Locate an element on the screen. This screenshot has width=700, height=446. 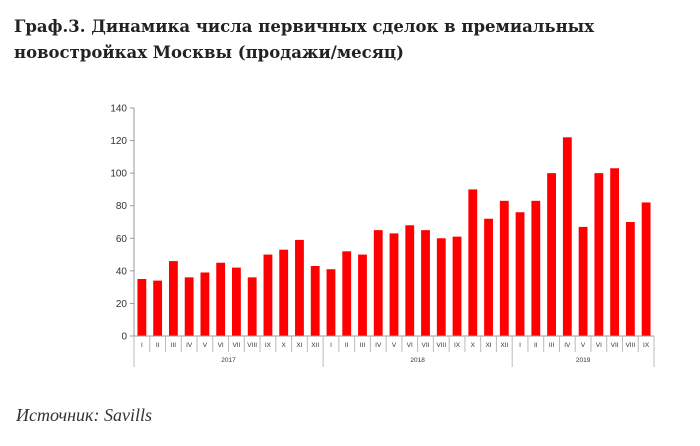
year-label: 2017 is located at coordinates (228, 360).